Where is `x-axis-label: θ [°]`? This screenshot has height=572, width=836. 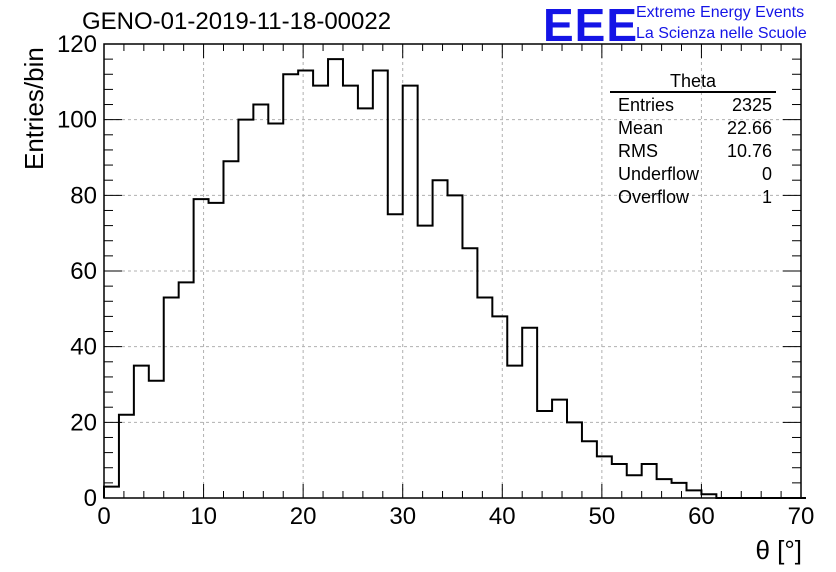
x-axis-label: θ [°] is located at coordinates (778, 550).